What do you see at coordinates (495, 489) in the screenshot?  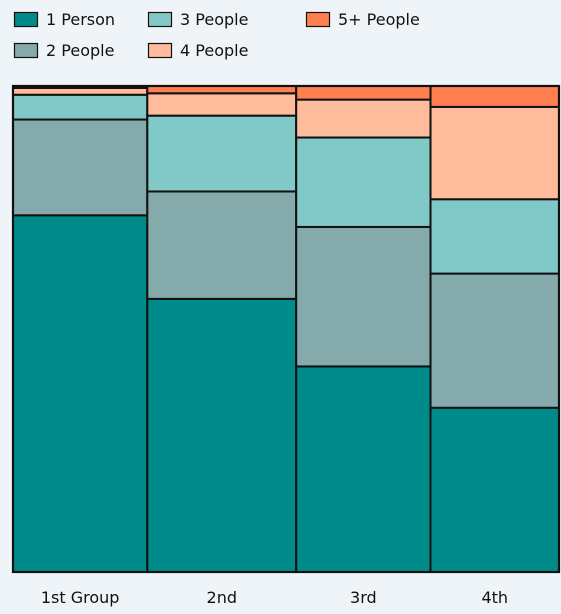 I see `bar-segment-4th-1-person` at bounding box center [495, 489].